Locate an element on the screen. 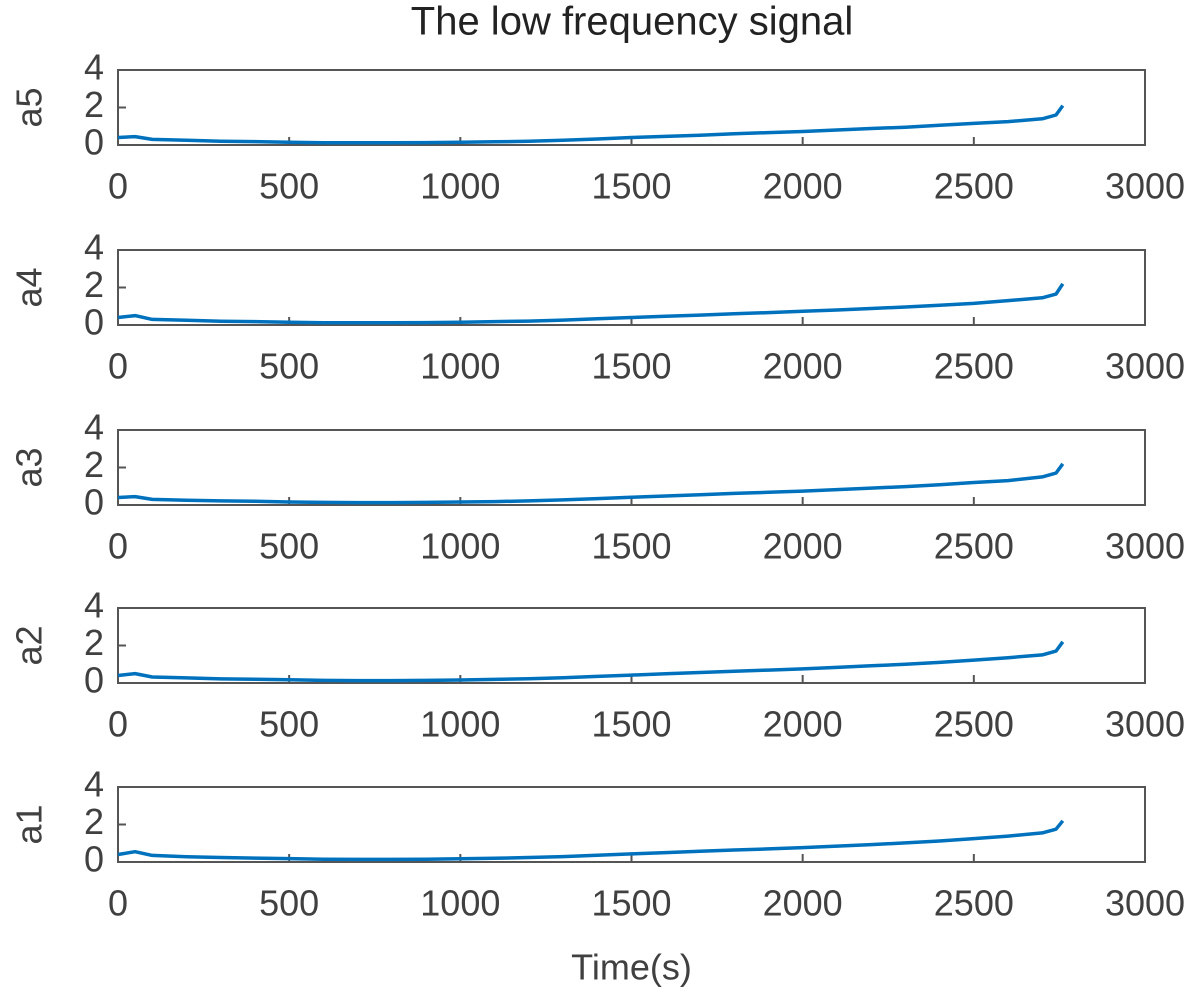 Image resolution: width=1200 pixels, height=1005 pixels. y-axis-label: a5 is located at coordinates (29, 107).